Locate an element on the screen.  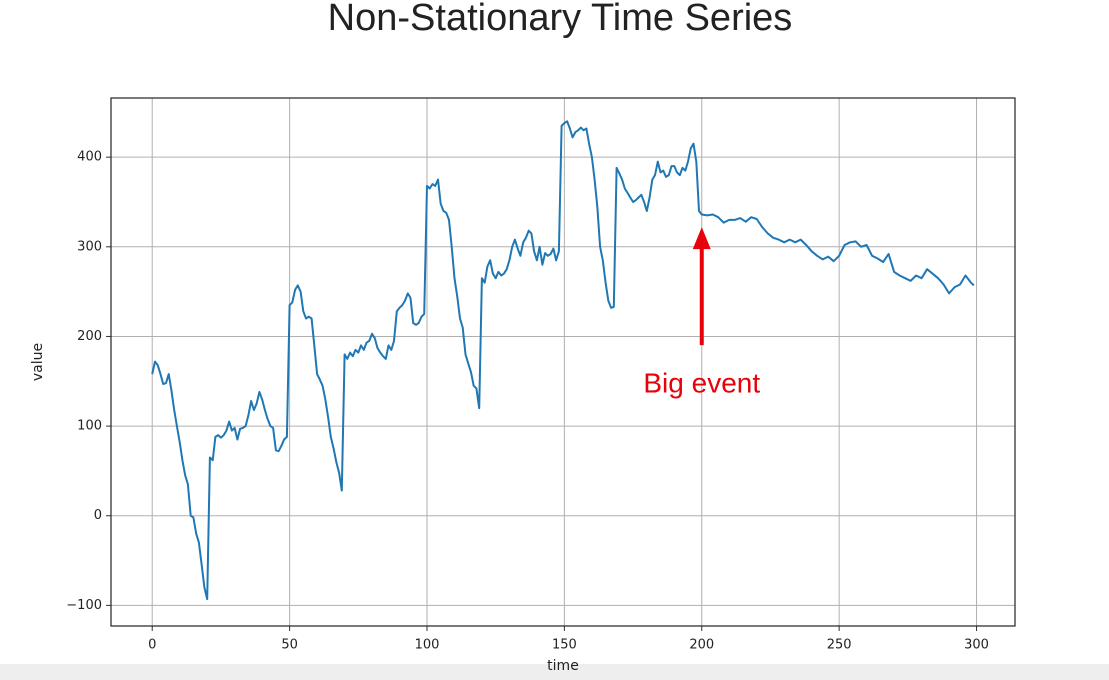
y-tick-label: −100 is located at coordinates (84, 605).